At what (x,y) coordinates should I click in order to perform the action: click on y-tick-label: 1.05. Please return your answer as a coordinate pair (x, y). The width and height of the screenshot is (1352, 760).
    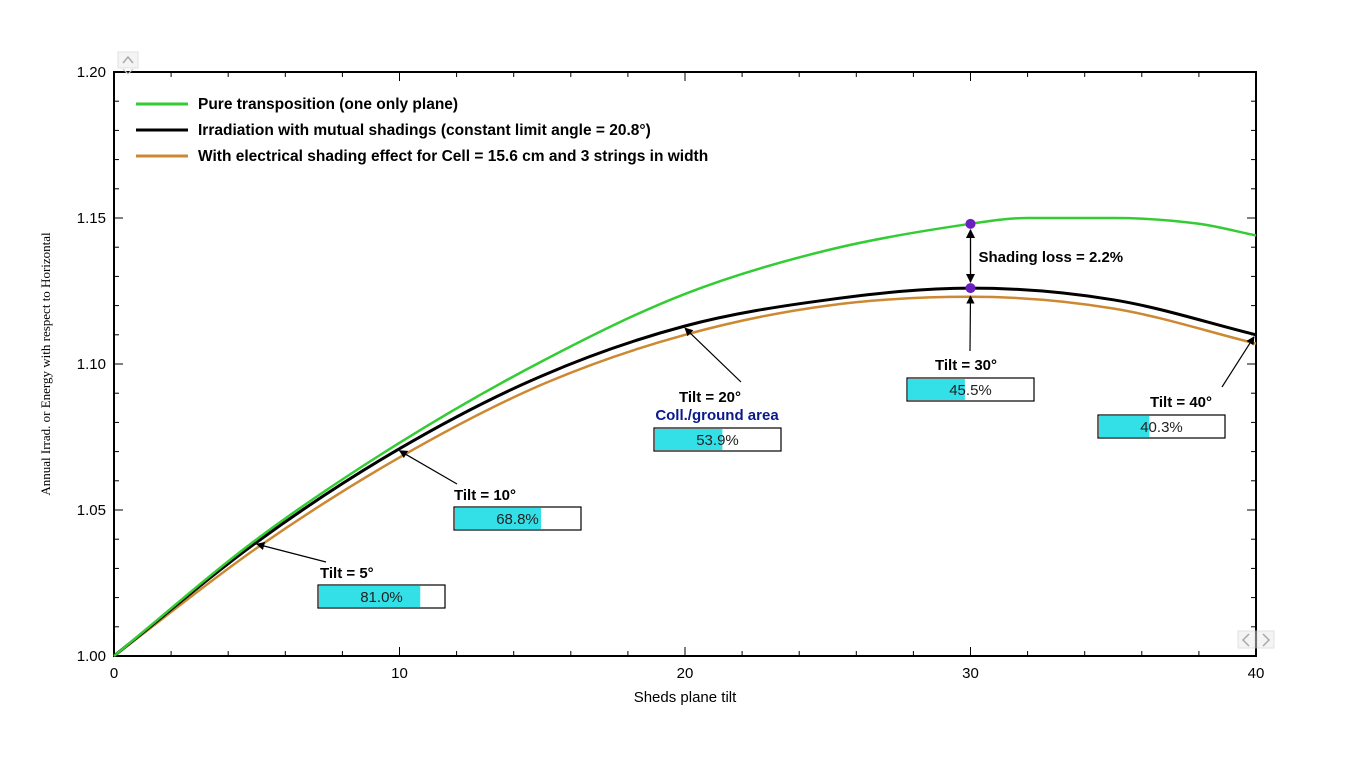
    Looking at the image, I should click on (91, 510).